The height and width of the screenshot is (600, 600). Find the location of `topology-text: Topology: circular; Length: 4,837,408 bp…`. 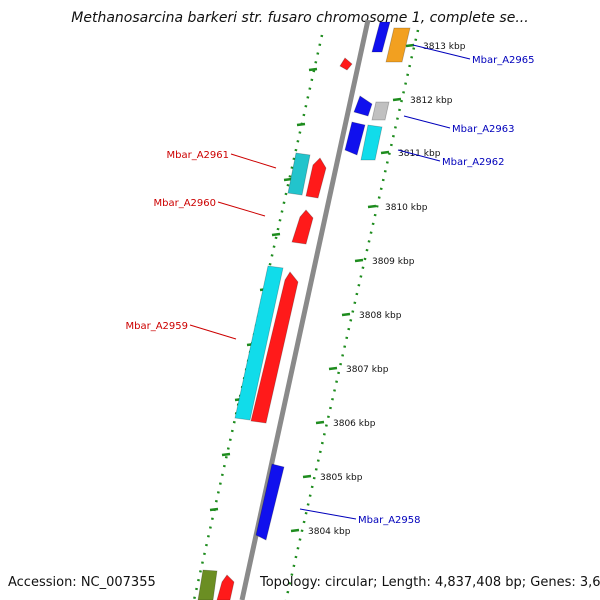

topology-text: Topology: circular; Length: 4,837,408 bp… is located at coordinates (430, 582).